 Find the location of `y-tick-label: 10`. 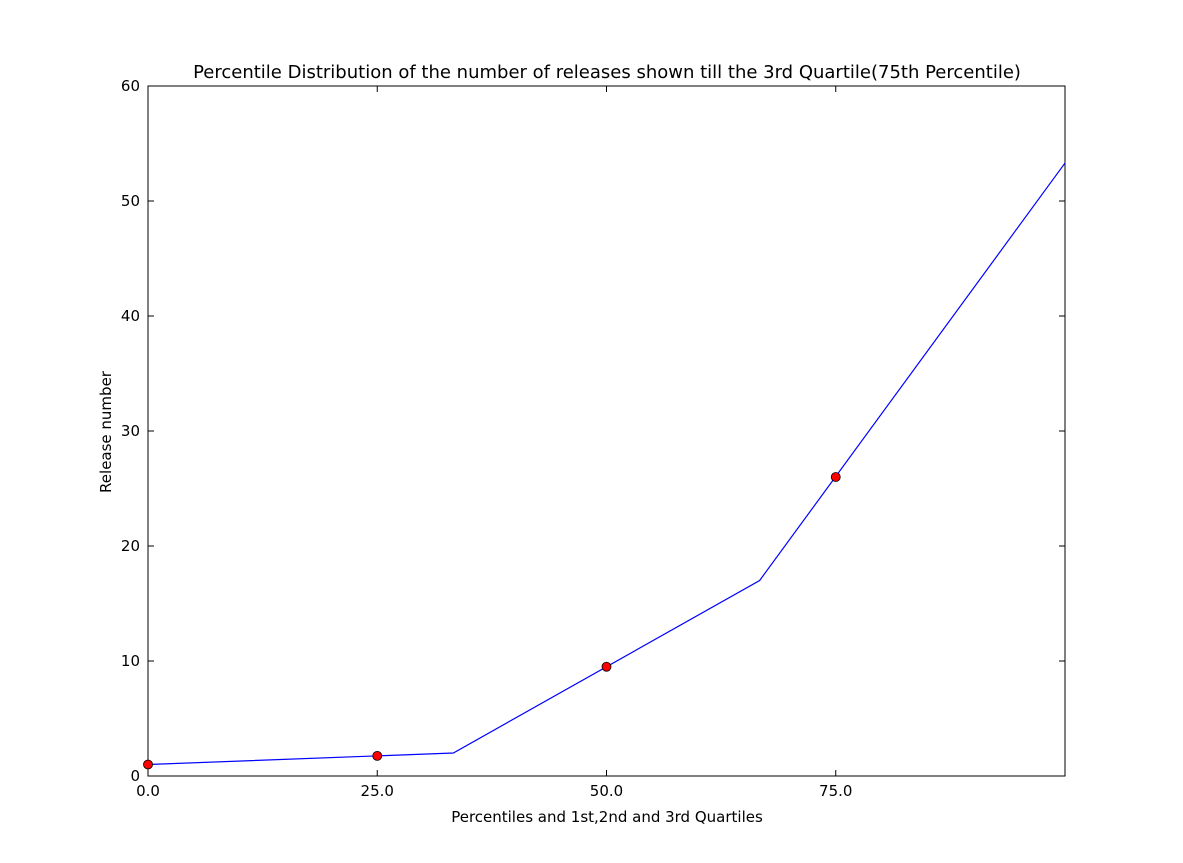

y-tick-label: 10 is located at coordinates (130, 661).